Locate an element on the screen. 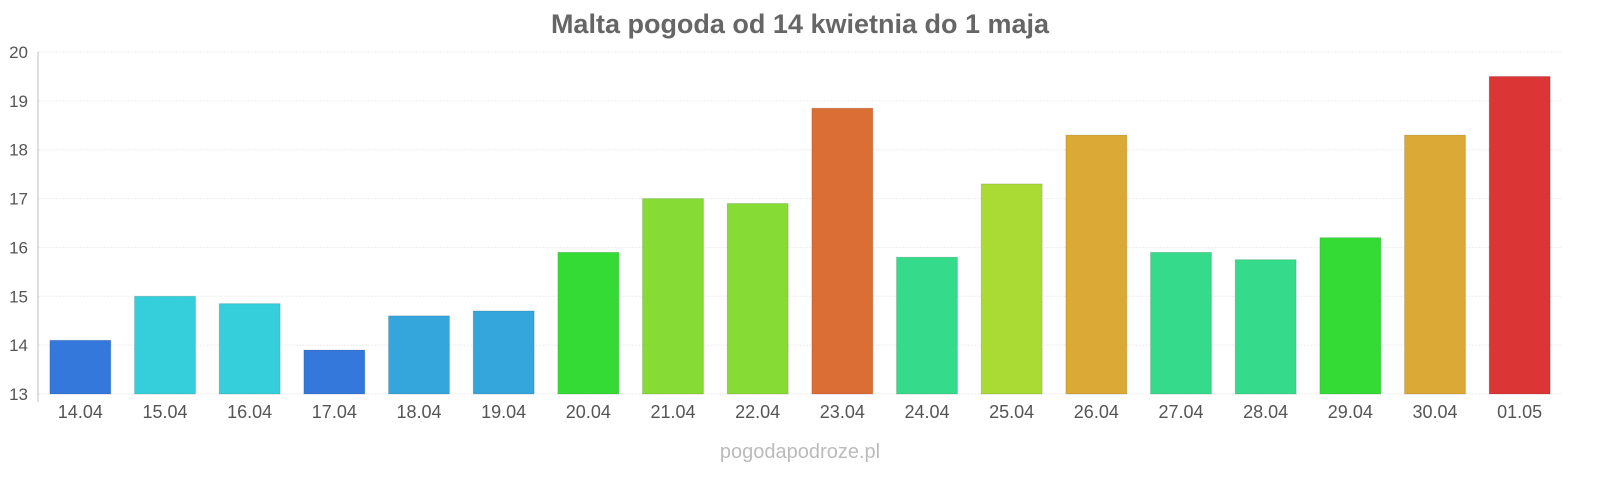 The width and height of the screenshot is (1600, 480). x-tick-label: 19.04 is located at coordinates (503, 412).